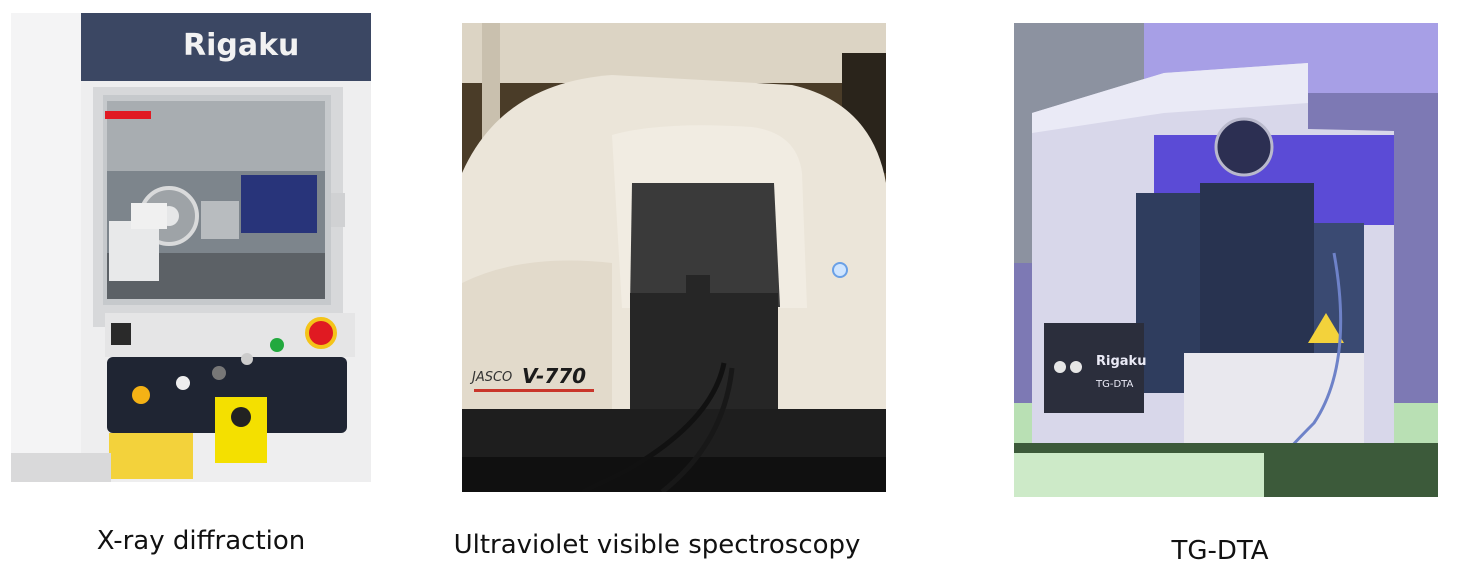  Describe the element at coordinates (554, 376) in the screenshot. I see `model-label: V-770` at that location.